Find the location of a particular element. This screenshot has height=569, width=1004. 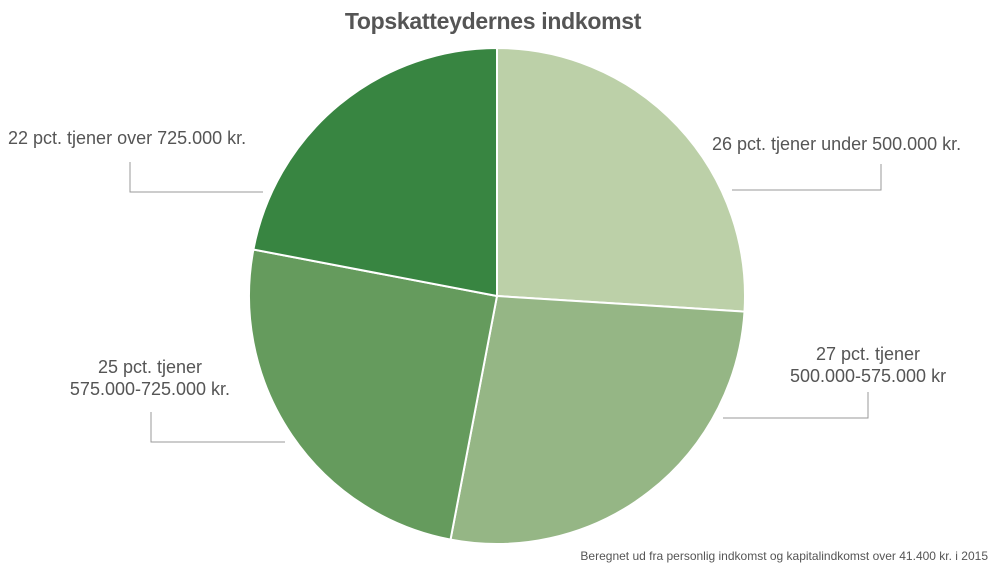

slice-label-under-500000: 26 pct. tjener under 500.000 kr. is located at coordinates (836, 144).